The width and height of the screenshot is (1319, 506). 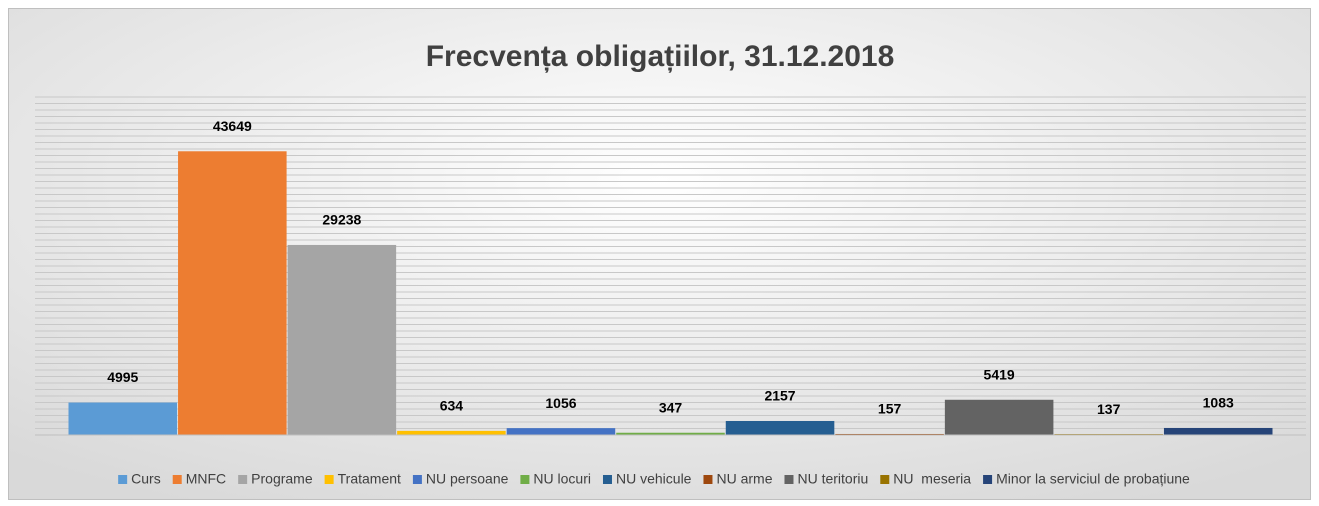 I want to click on legend-label: NU teritoriu, so click(x=832, y=479).